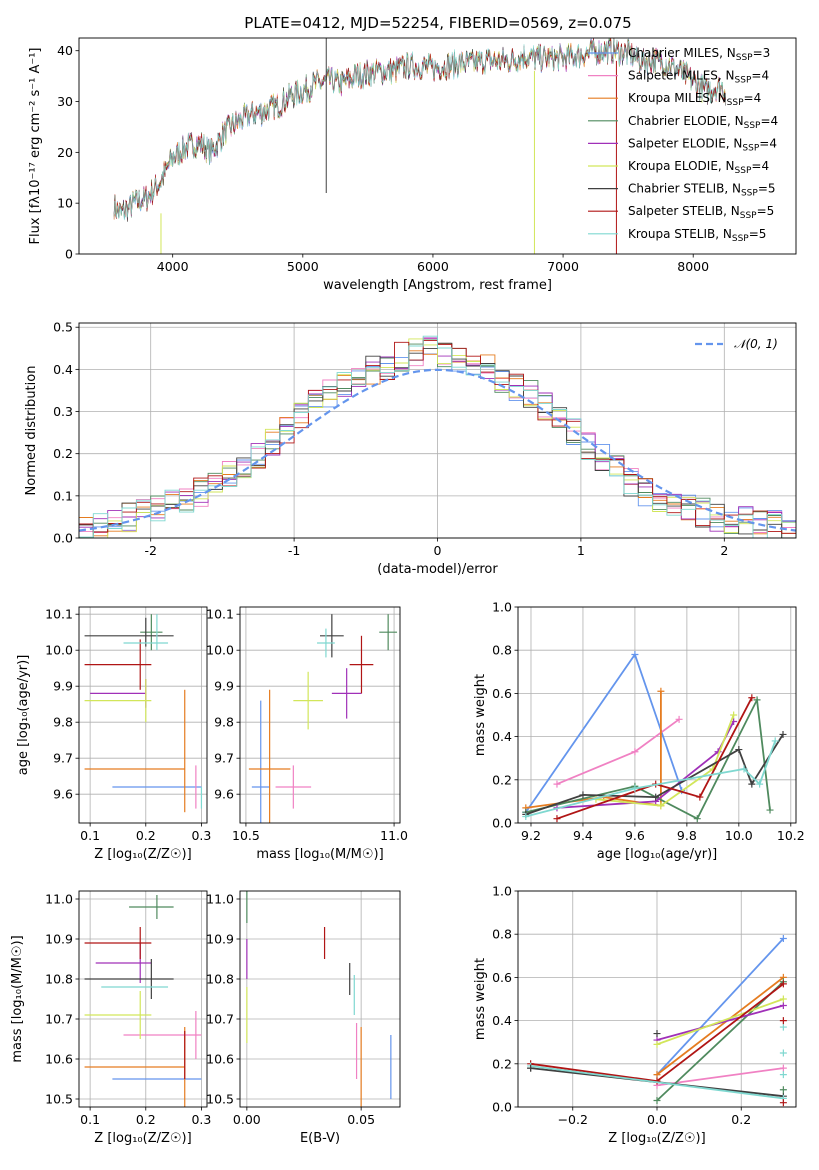 Image resolution: width=819 pixels, height=1170 pixels. I want to click on x-tick-label: 0.1, so click(90, 835).